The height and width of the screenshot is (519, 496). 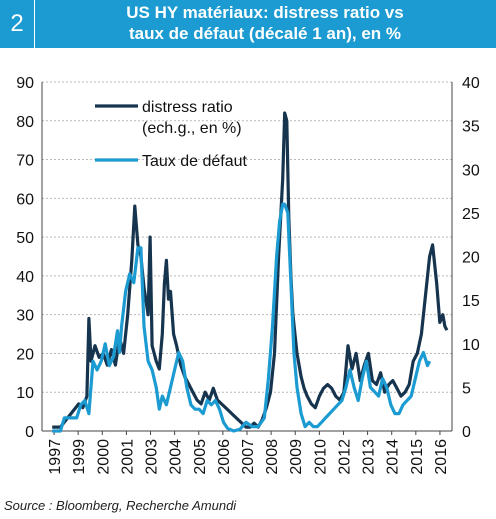 I want to click on left-tick-label: 60, so click(x=25, y=199).